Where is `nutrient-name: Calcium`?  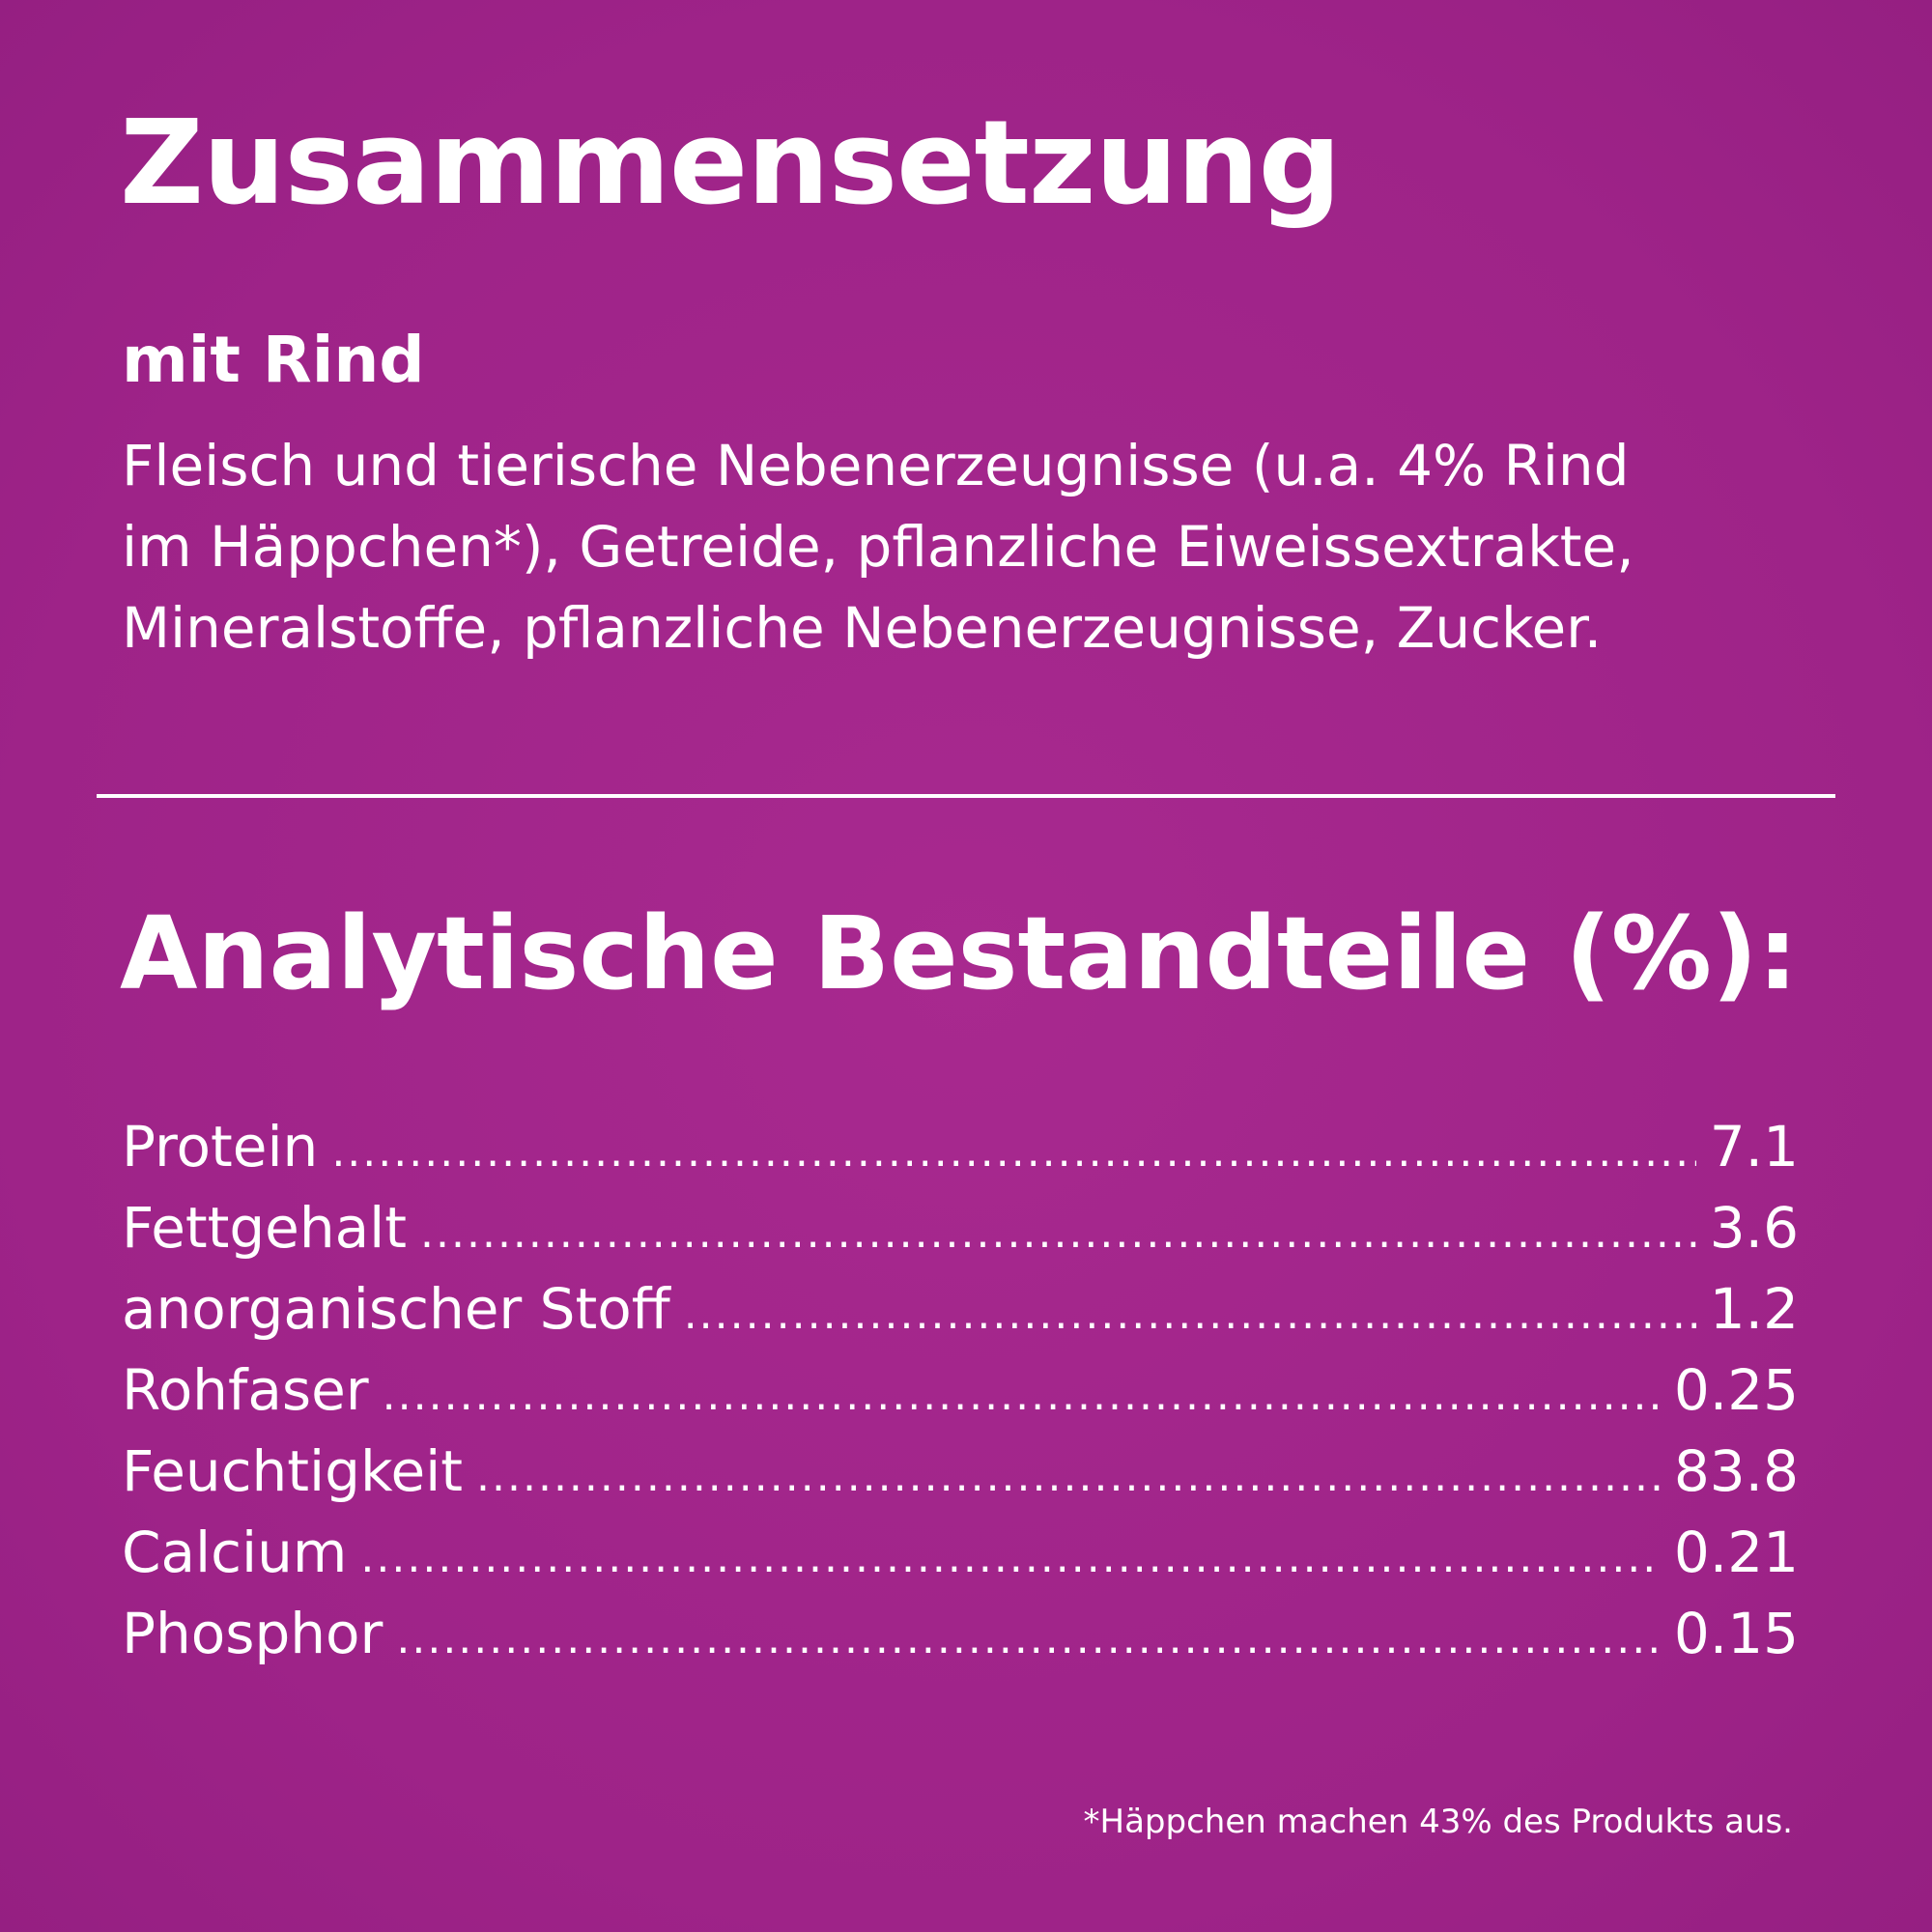 nutrient-name: Calcium is located at coordinates (235, 1552).